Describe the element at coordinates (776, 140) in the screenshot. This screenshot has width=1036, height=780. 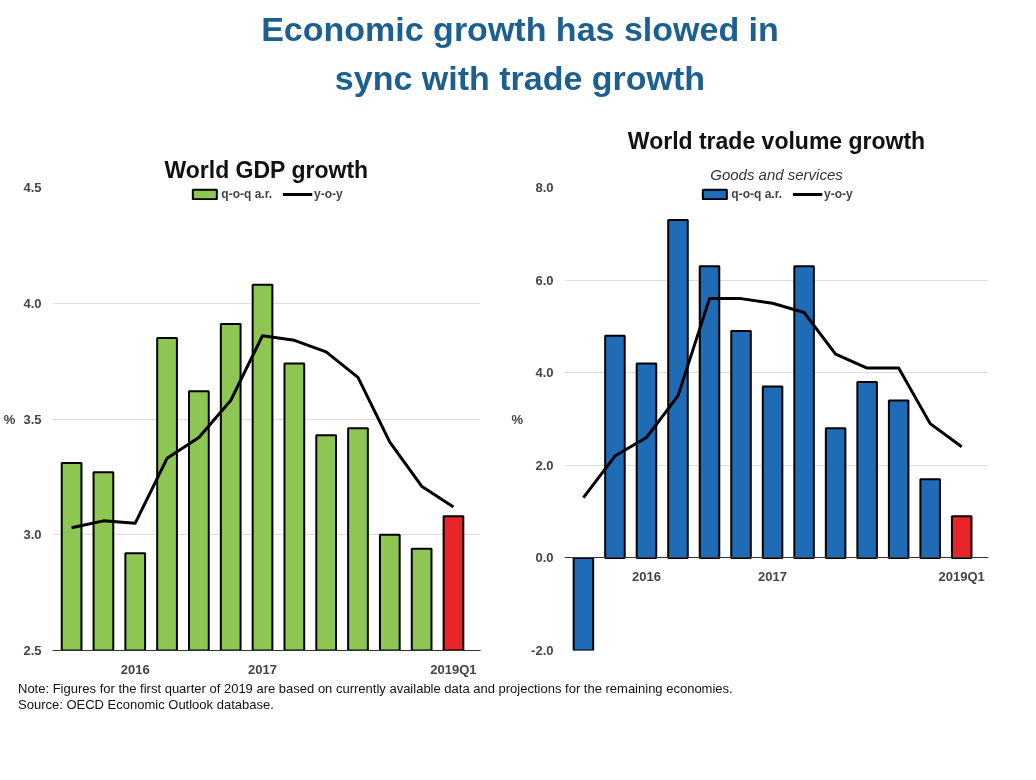
I see `chart-title: World trade volume growth` at that location.